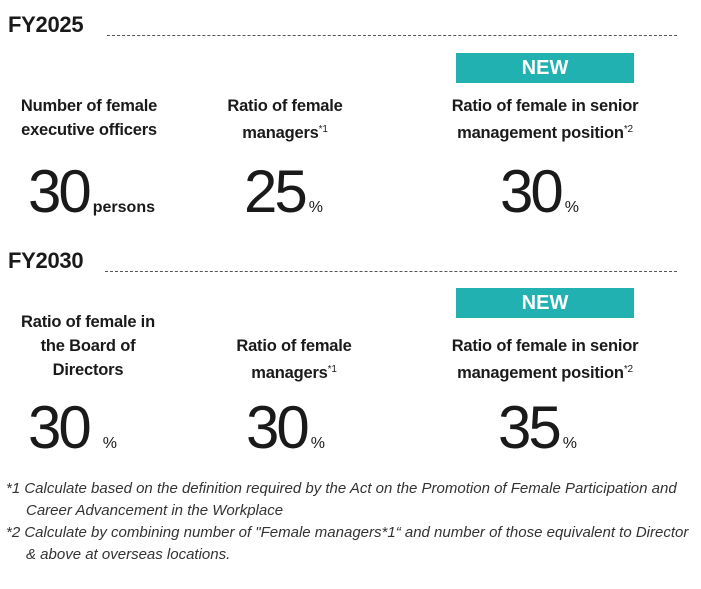 This screenshot has height=589, width=701. I want to click on metric-label: Number of female executive officers, so click(89, 118).